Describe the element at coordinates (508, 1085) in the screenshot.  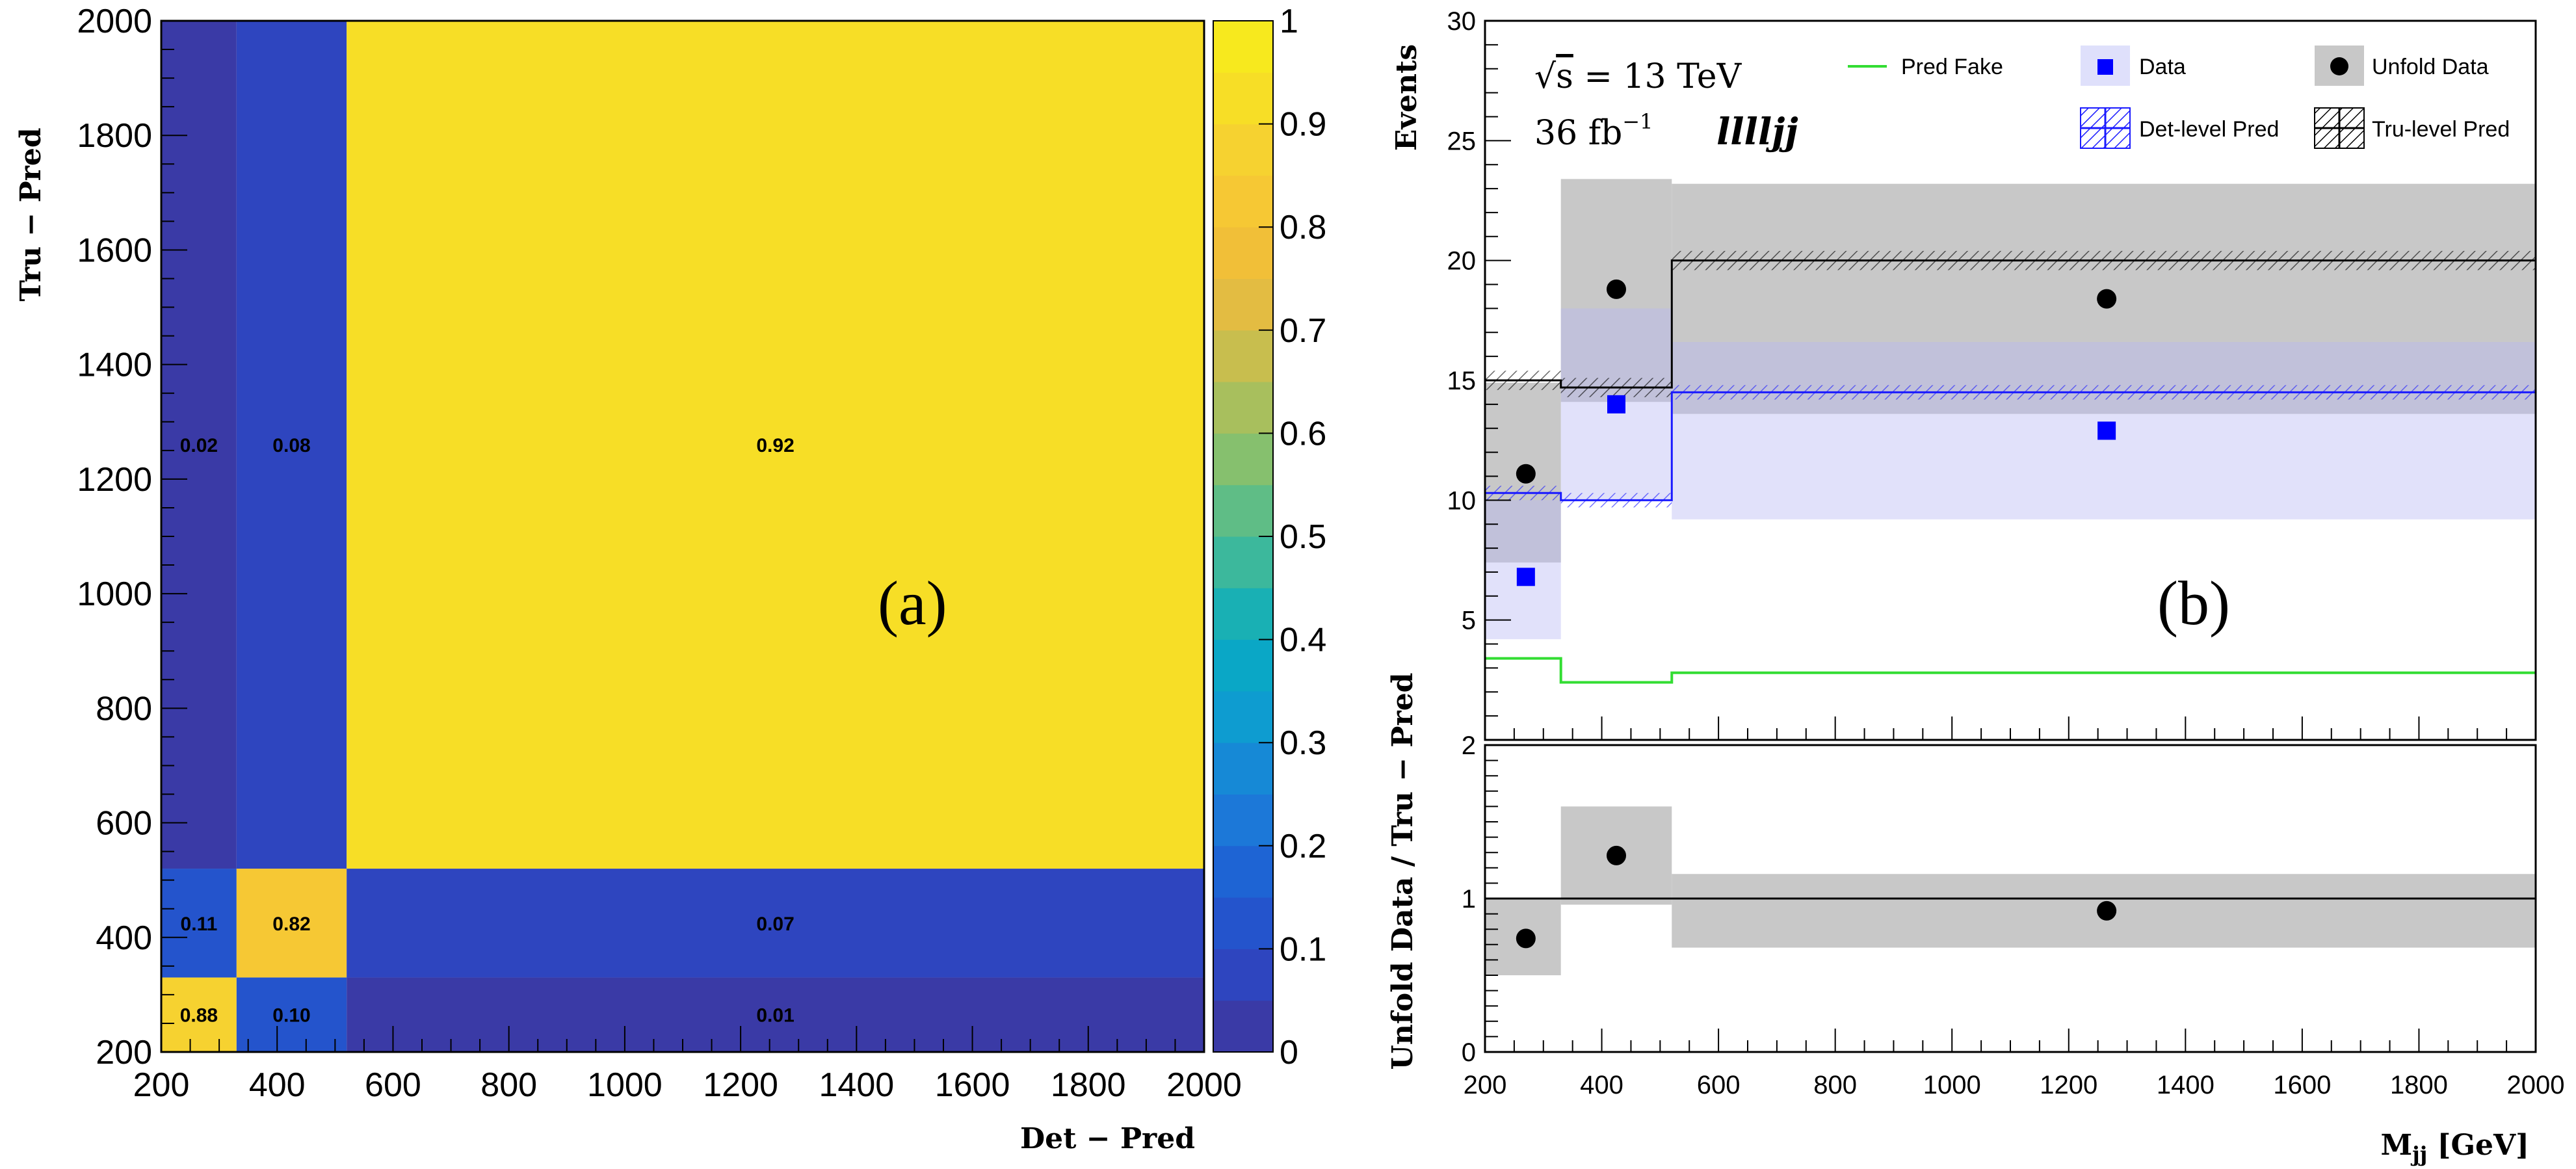
I see `heatmap-x-tick-label: 800` at that location.